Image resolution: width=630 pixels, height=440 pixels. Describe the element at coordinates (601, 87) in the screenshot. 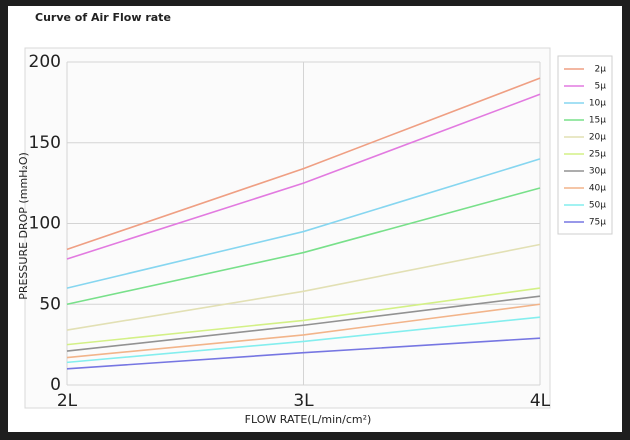

I see `legend-label: 5μ` at that location.